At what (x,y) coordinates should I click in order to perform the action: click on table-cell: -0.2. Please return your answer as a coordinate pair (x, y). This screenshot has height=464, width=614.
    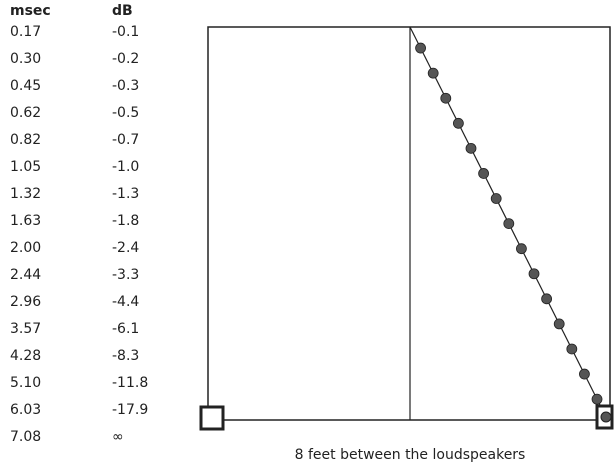
    Looking at the image, I should click on (125, 59).